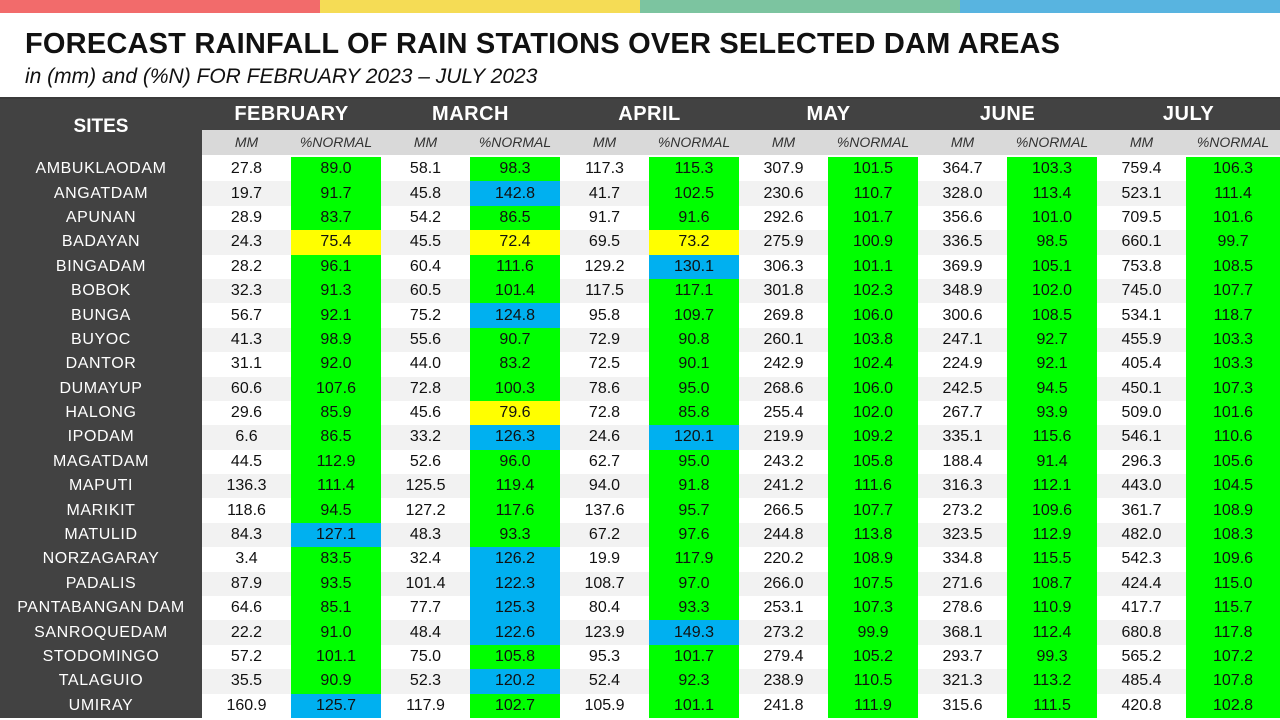 The image size is (1280, 720). What do you see at coordinates (336, 437) in the screenshot?
I see `percent-normal-value: 86.5` at bounding box center [336, 437].